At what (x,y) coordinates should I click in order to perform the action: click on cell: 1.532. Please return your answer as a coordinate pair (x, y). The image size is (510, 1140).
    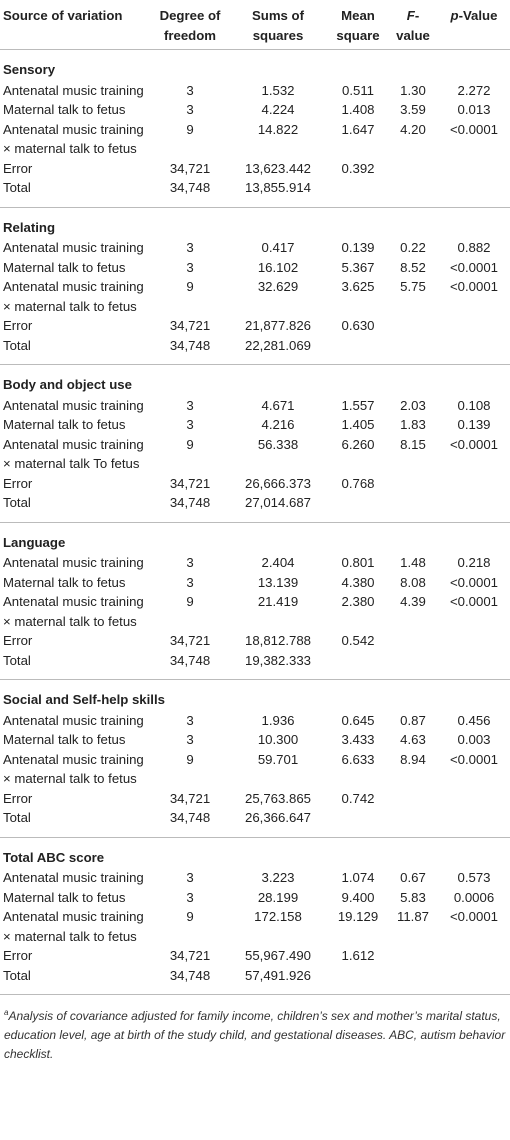
    Looking at the image, I should click on (278, 90).